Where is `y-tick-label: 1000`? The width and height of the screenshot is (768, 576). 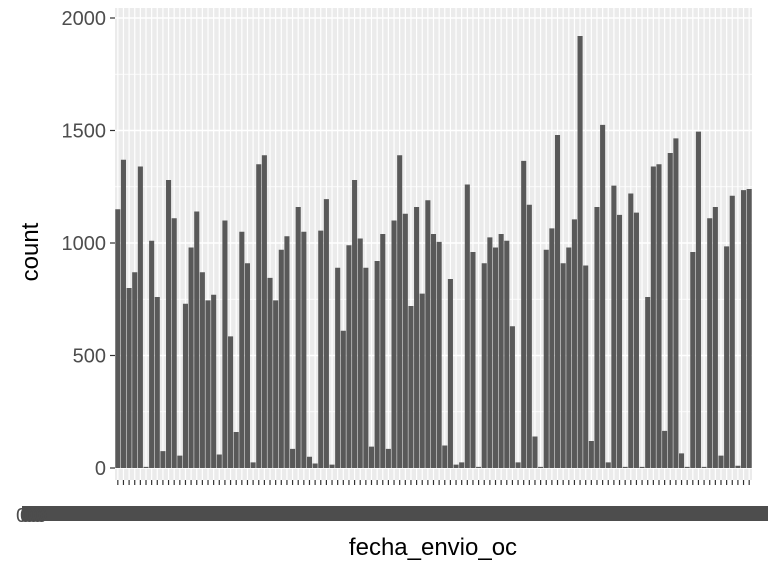 y-tick-label: 1000 is located at coordinates (84, 244).